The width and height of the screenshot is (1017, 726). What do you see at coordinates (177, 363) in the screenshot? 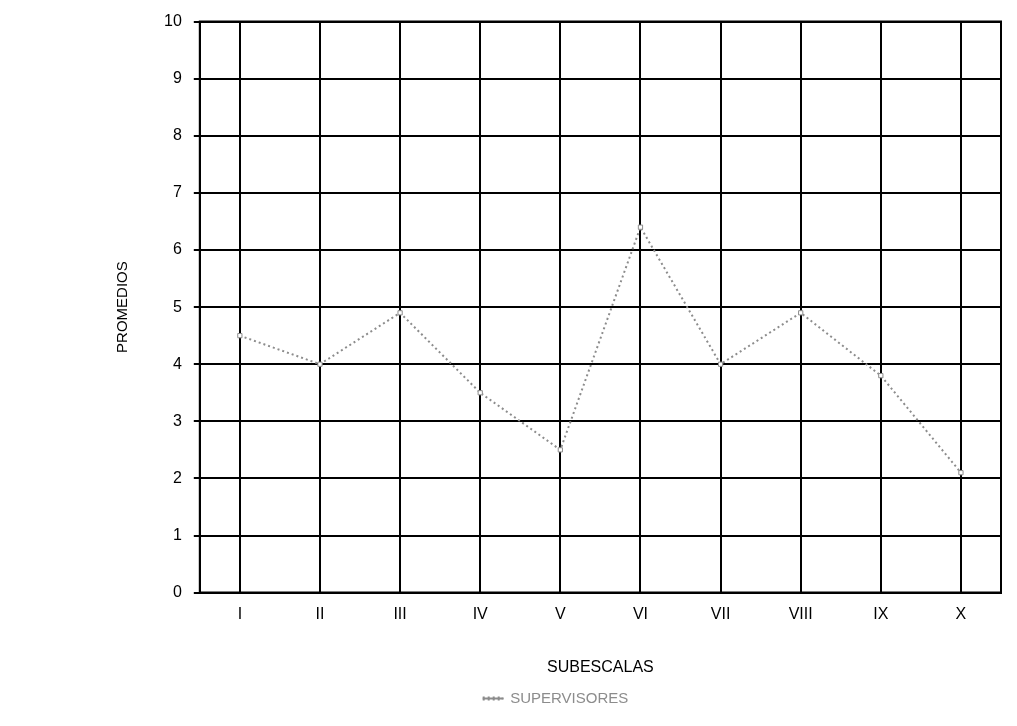
I see `y-tick-label: 4` at bounding box center [177, 363].